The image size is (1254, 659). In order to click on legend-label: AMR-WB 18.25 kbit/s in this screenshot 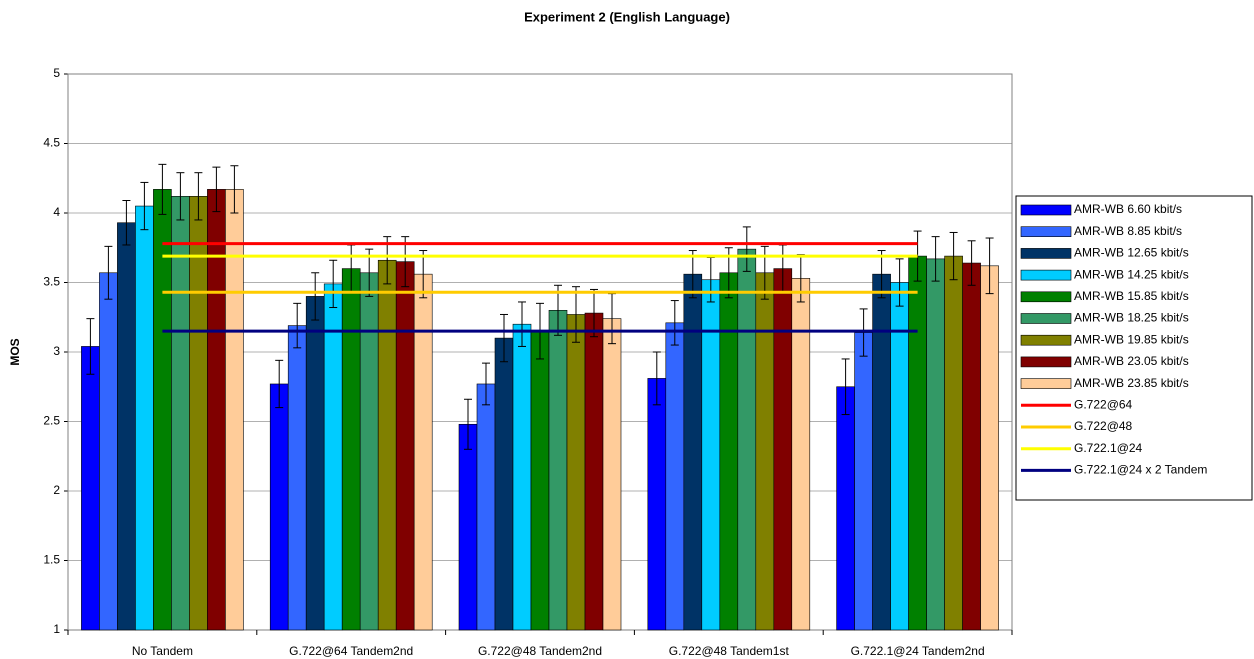, I will do `click(1131, 318)`.